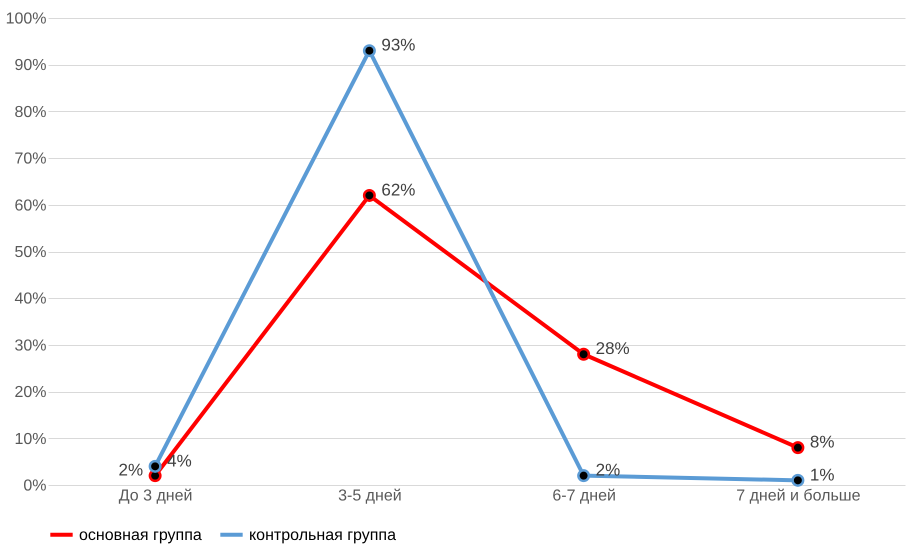 The width and height of the screenshot is (915, 548). I want to click on y-tick-label: 60%, so click(30, 205).